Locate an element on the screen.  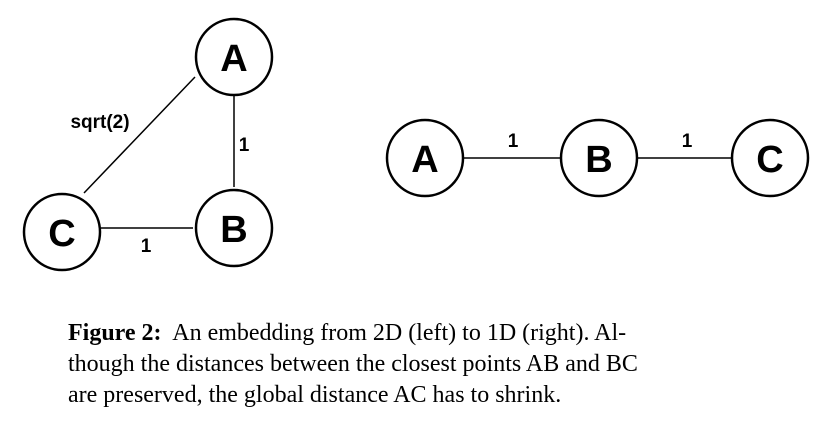
right-node-a: A is located at coordinates (425, 158).